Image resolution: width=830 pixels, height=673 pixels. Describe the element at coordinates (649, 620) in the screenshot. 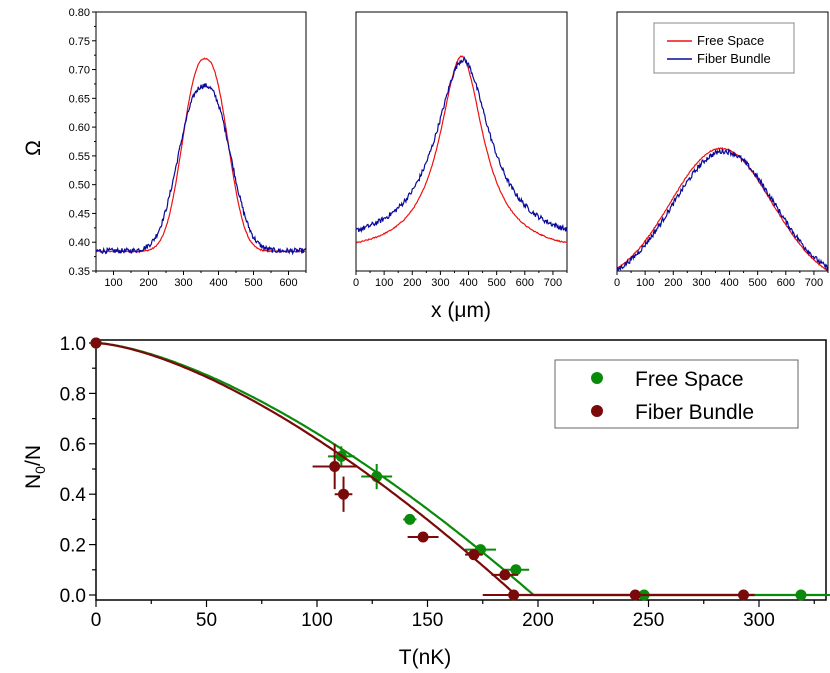

I see `x-tick-label: 250` at that location.